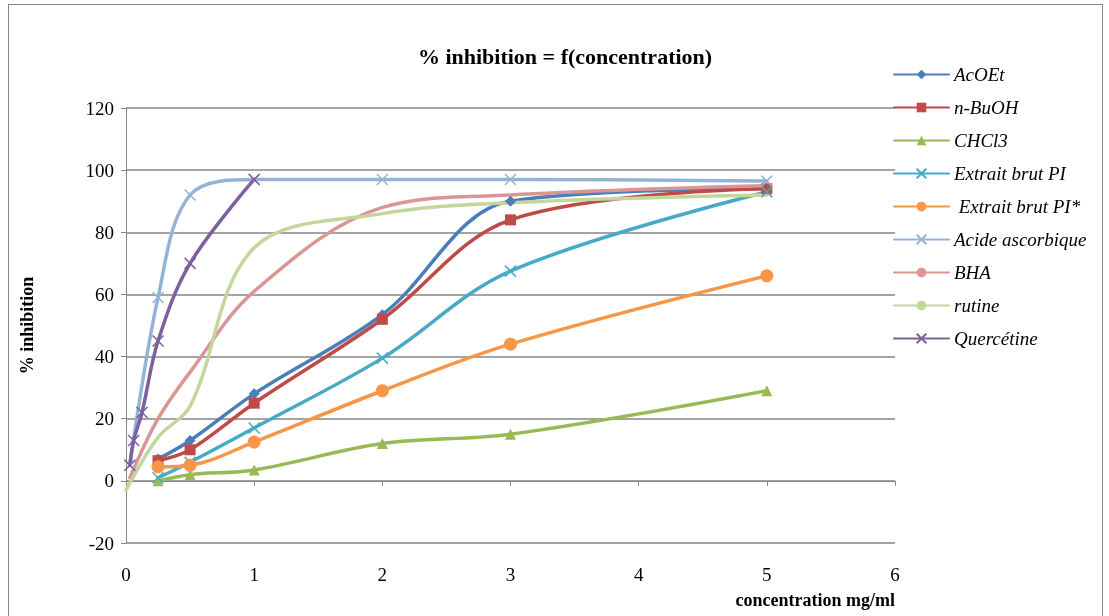 Image resolution: width=1109 pixels, height=616 pixels. I want to click on x-tick-label: 4, so click(638, 574).